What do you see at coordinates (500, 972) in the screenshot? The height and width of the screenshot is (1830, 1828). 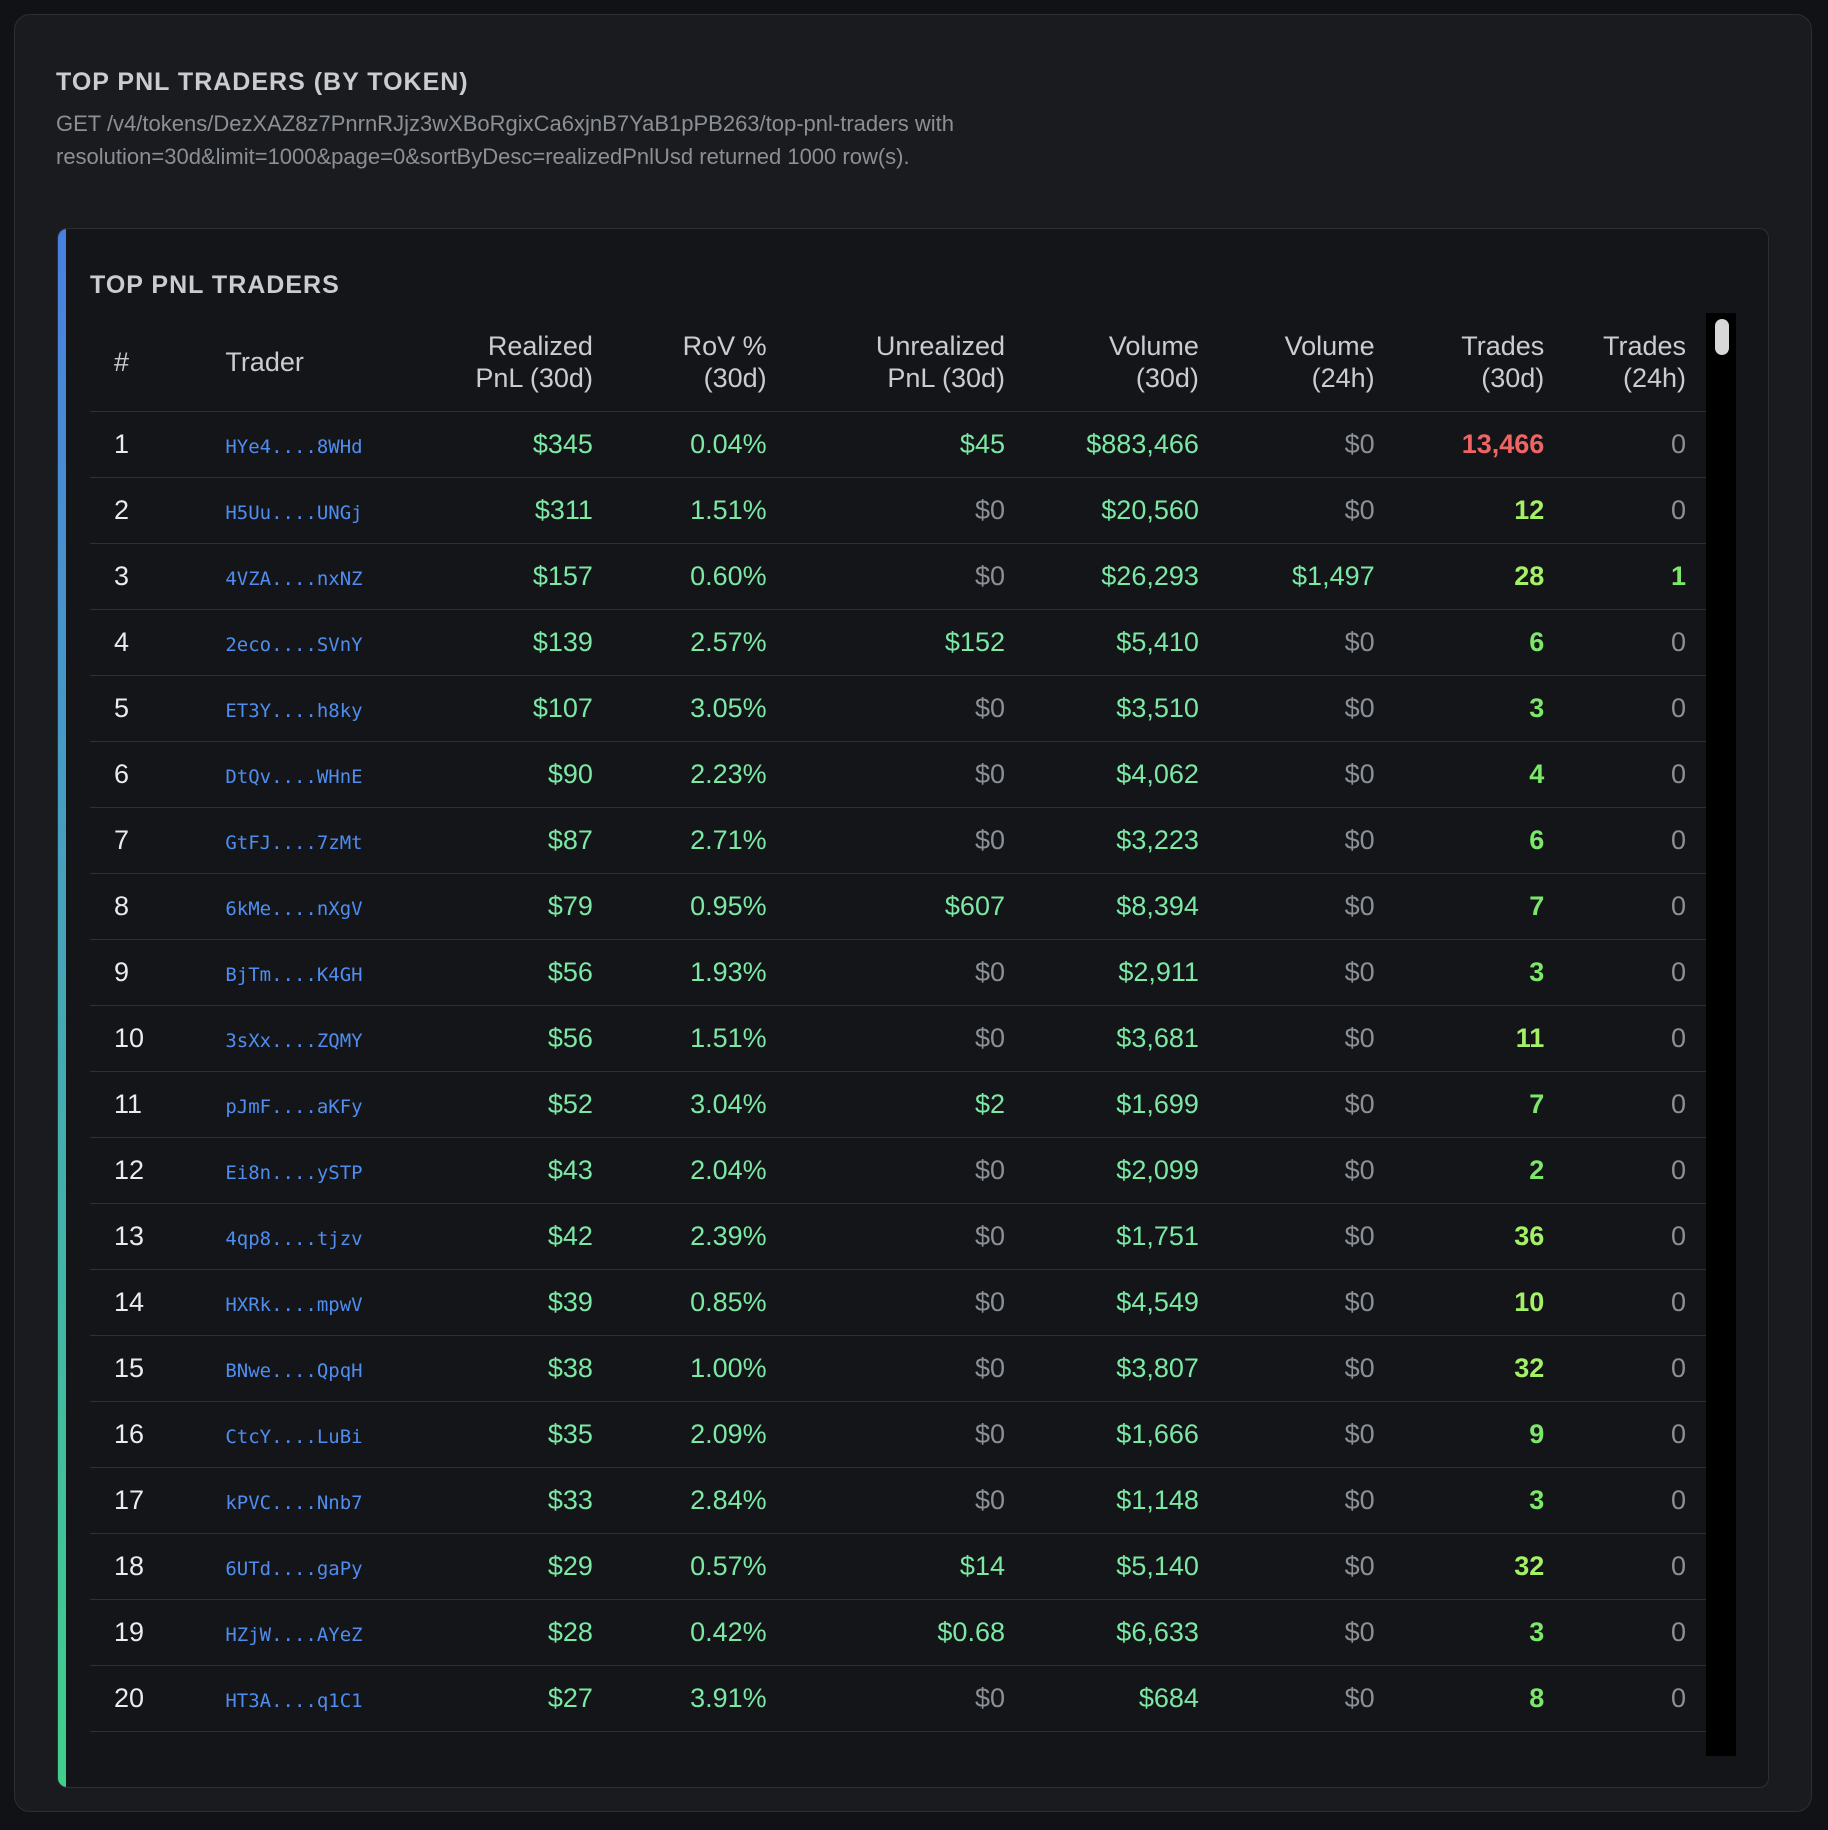 I see `cell-realized-pnl: $56` at bounding box center [500, 972].